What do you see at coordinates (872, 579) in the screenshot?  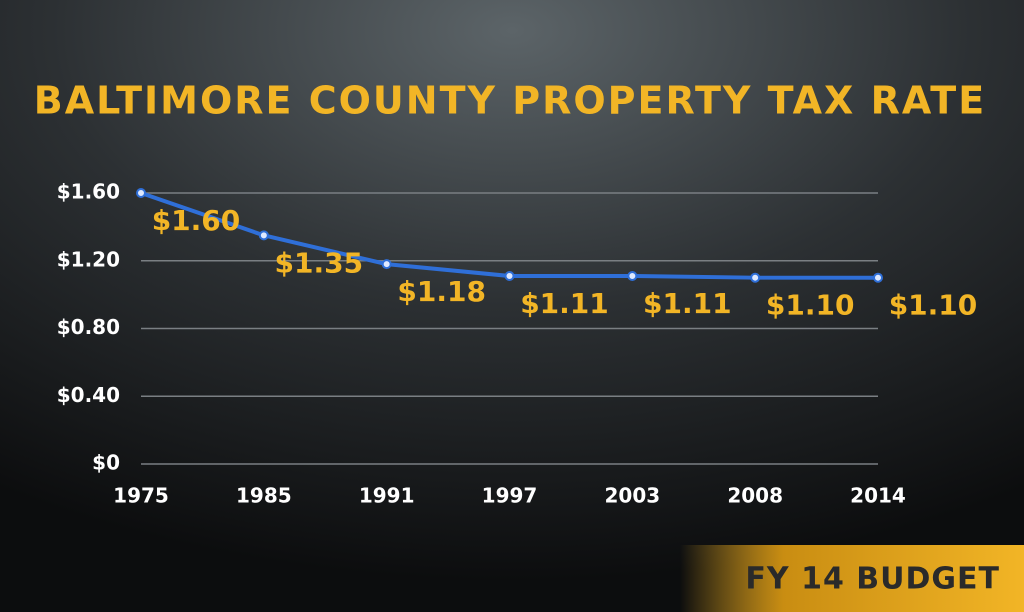 I see `badge: FY 14 BUDGET` at bounding box center [872, 579].